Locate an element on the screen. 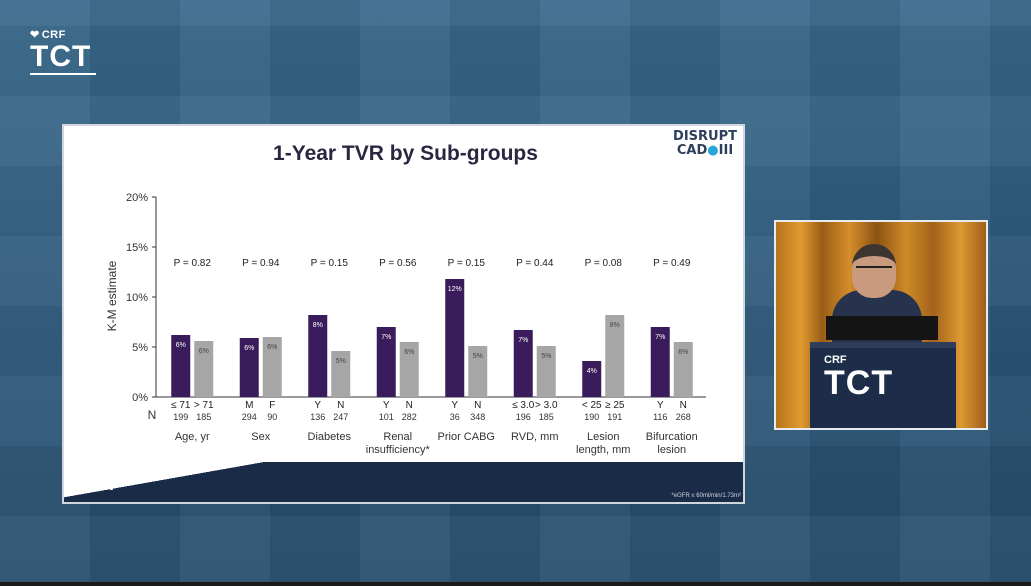 This screenshot has width=1031, height=586. speaker-head is located at coordinates (874, 271).